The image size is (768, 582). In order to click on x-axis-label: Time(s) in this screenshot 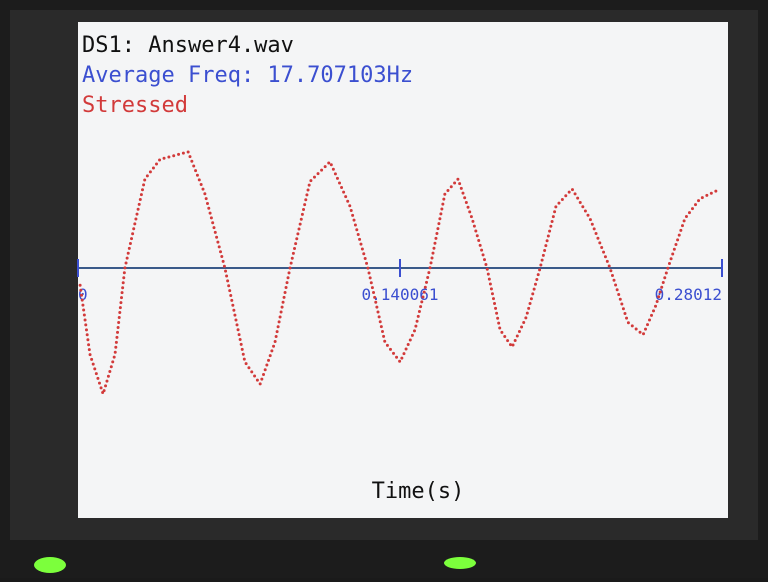, I will do `click(418, 491)`.